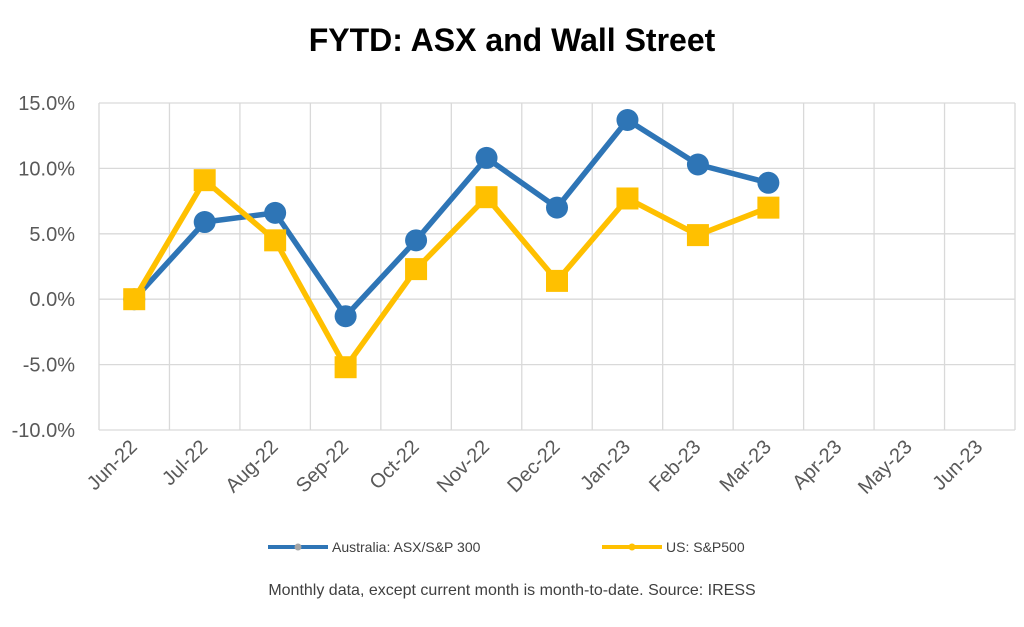 The width and height of the screenshot is (1024, 627). What do you see at coordinates (512, 40) in the screenshot?
I see `chart-title: FYTD: ASX and Wall Street` at bounding box center [512, 40].